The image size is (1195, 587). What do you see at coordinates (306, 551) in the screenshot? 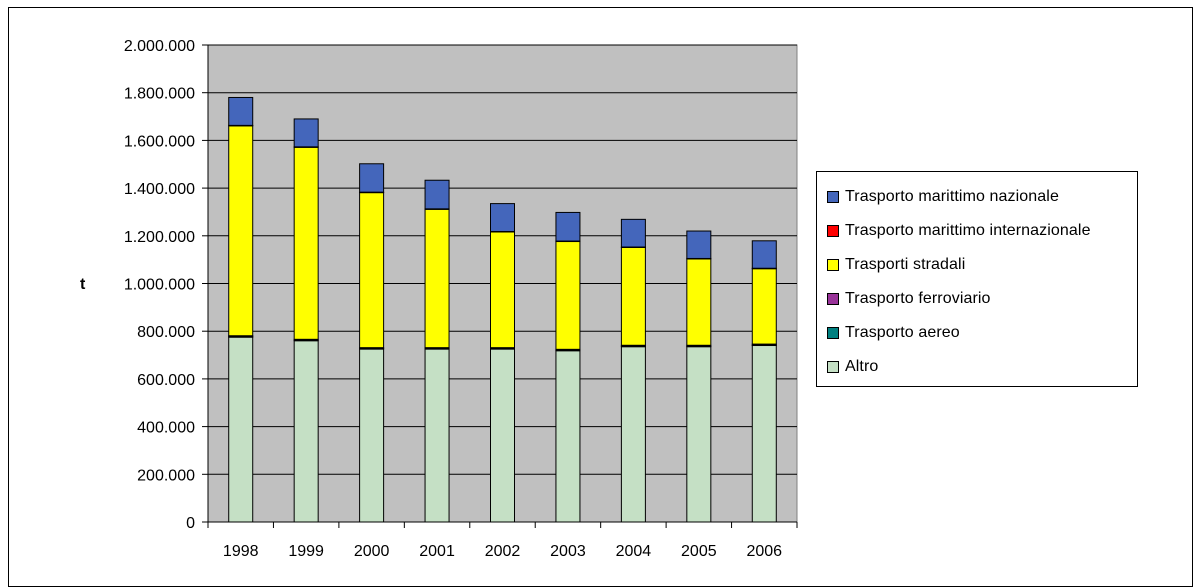
I see `x-tick-label: 1999` at bounding box center [306, 551].